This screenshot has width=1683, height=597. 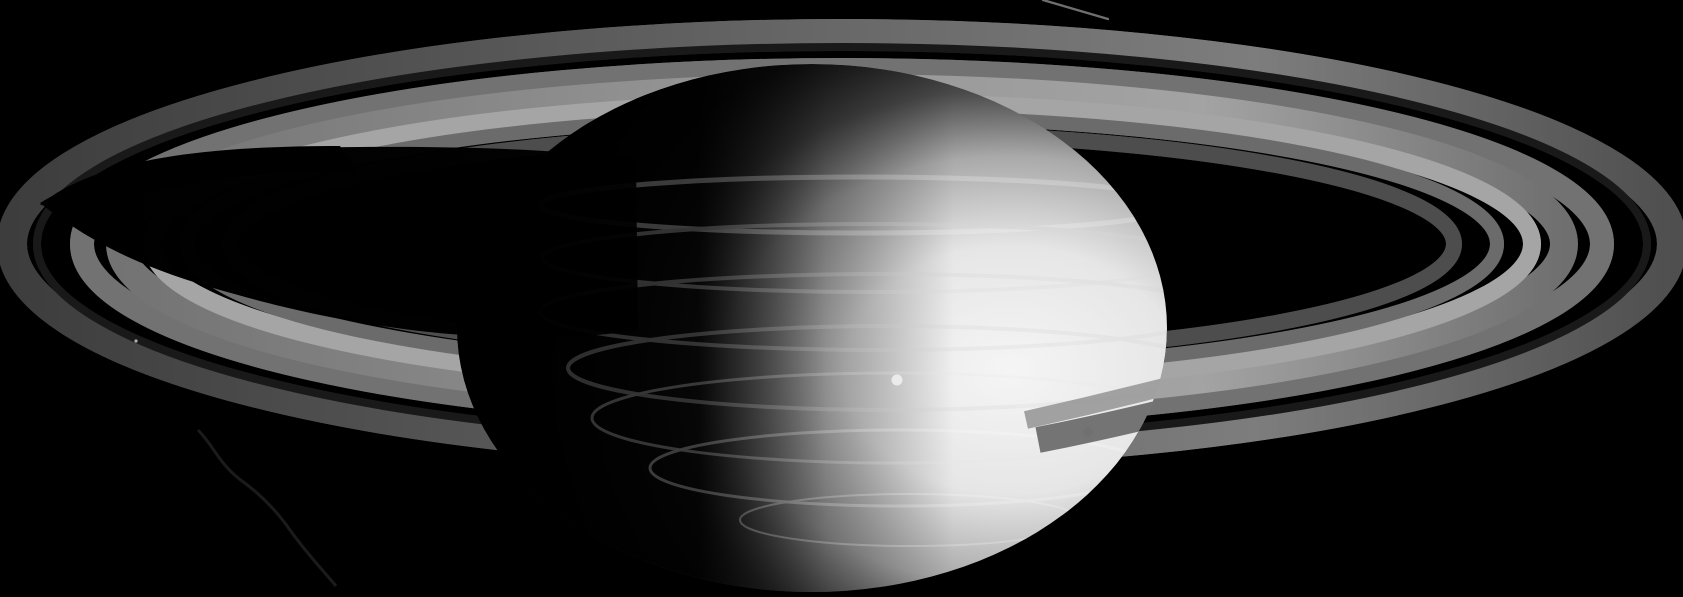 What do you see at coordinates (1075, 10) in the screenshot?
I see `moon-streak` at bounding box center [1075, 10].